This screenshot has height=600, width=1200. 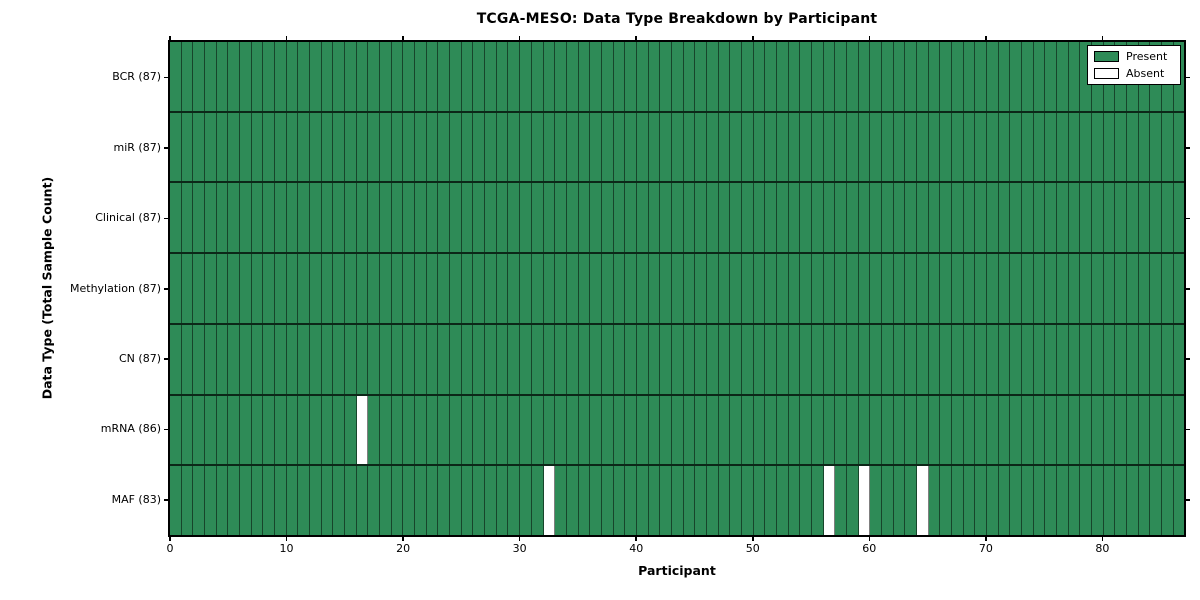 I want to click on x-tick-mark, so click(x=753, y=539).